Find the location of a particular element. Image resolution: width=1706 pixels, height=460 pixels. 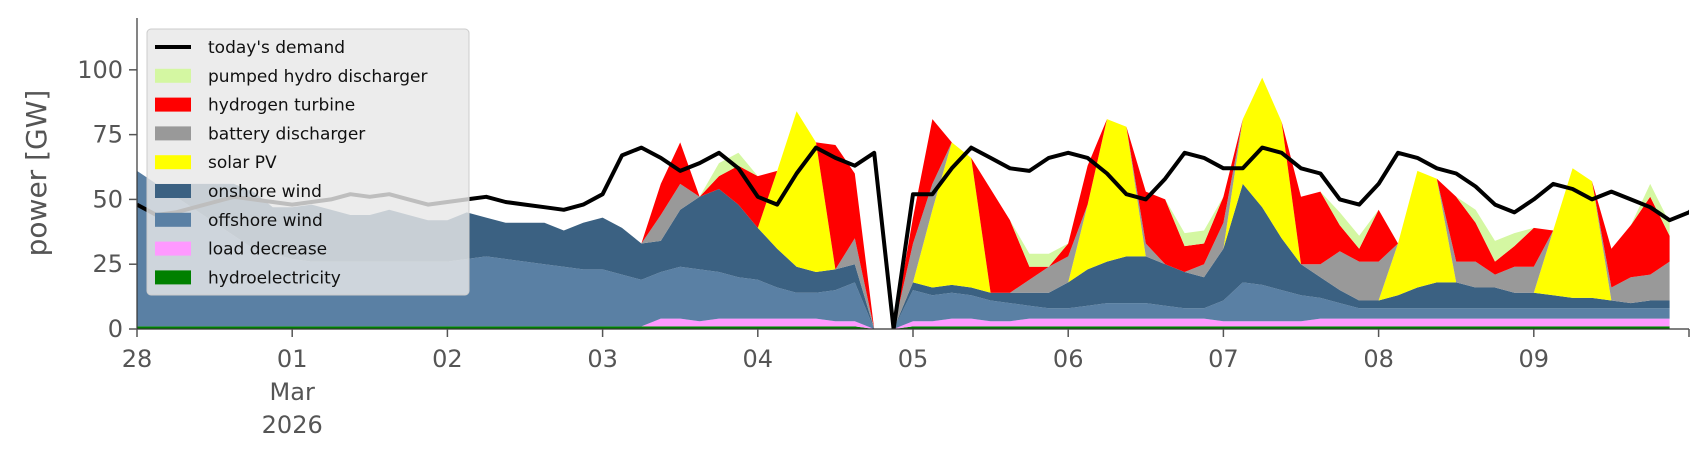

legend-label: pumped hydro discharger is located at coordinates (317, 77).